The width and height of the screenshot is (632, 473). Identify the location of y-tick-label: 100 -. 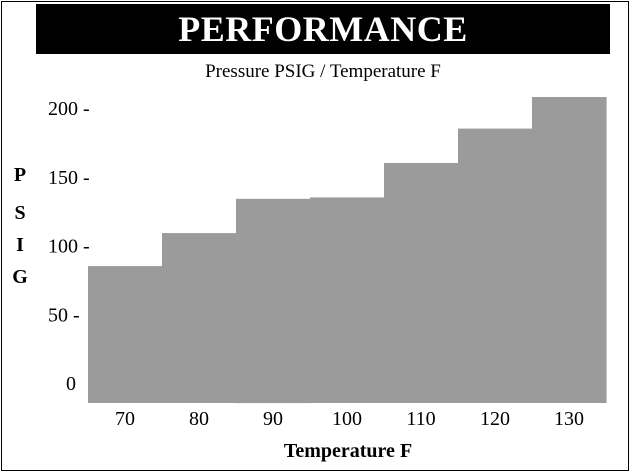
(69, 247).